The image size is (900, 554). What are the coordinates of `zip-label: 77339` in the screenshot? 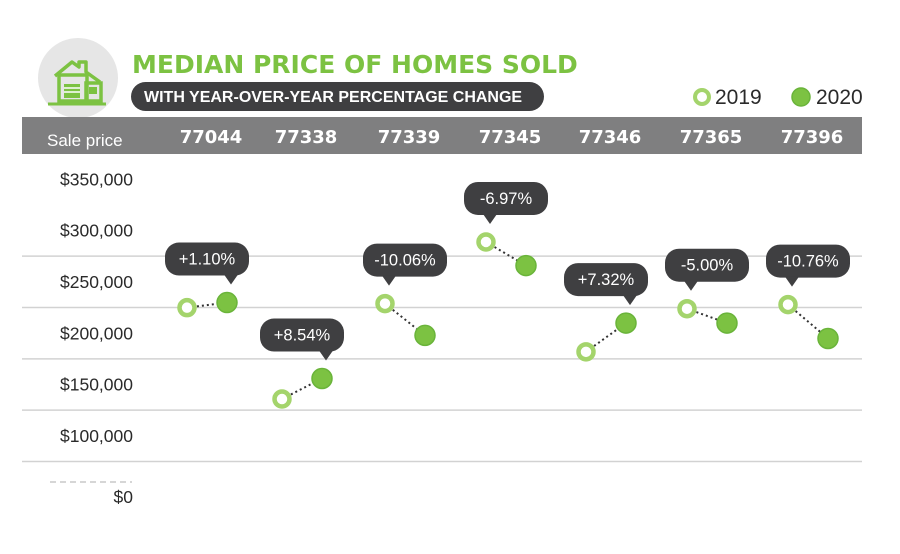 It's located at (409, 137).